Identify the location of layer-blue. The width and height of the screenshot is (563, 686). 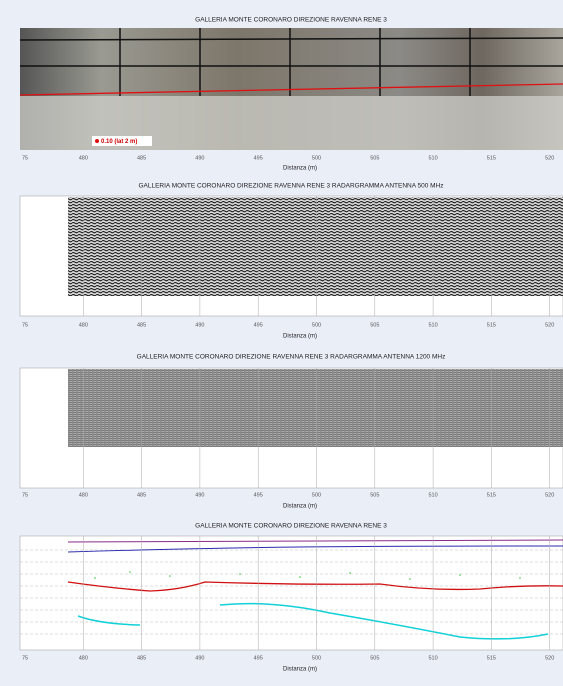
(315, 549).